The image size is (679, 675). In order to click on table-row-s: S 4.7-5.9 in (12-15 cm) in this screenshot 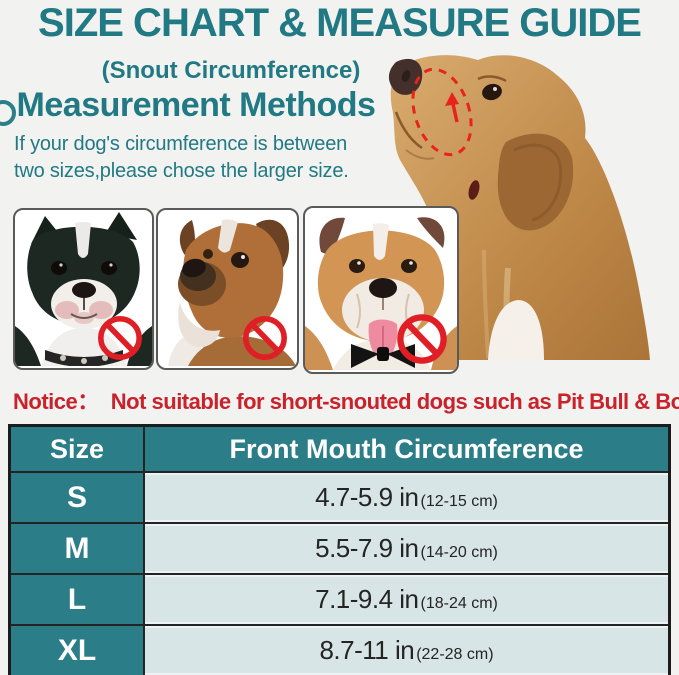, I will do `click(339, 497)`.